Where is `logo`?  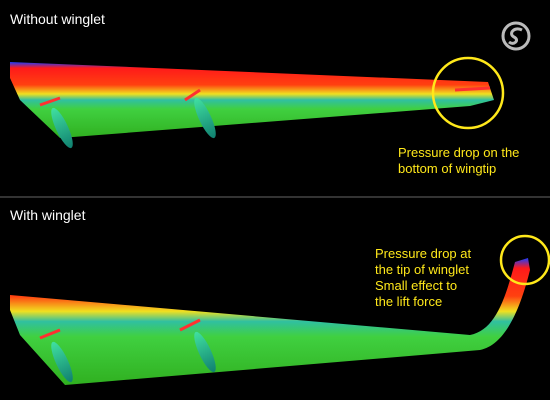 logo is located at coordinates (516, 36).